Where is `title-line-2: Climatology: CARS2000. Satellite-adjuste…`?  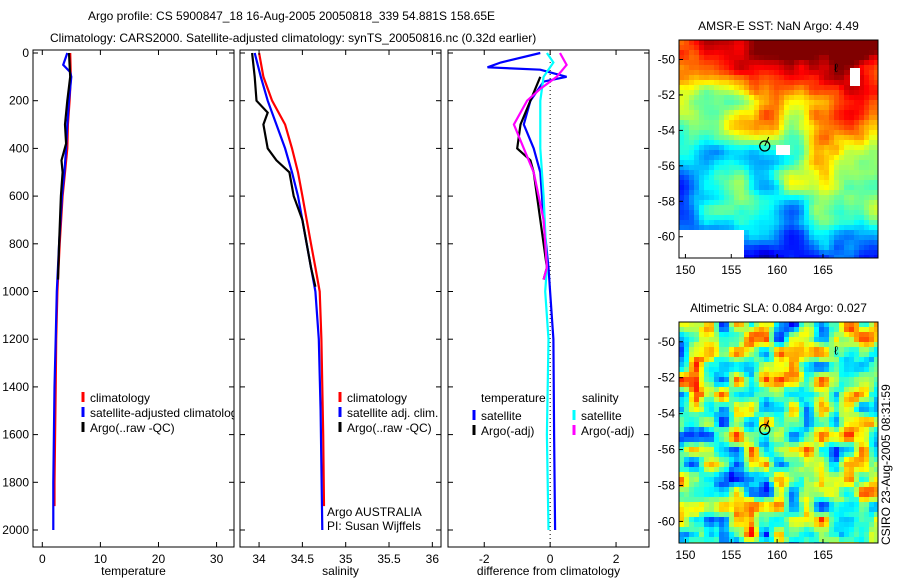 title-line-2: Climatology: CARS2000. Satellite-adjuste… is located at coordinates (293, 38).